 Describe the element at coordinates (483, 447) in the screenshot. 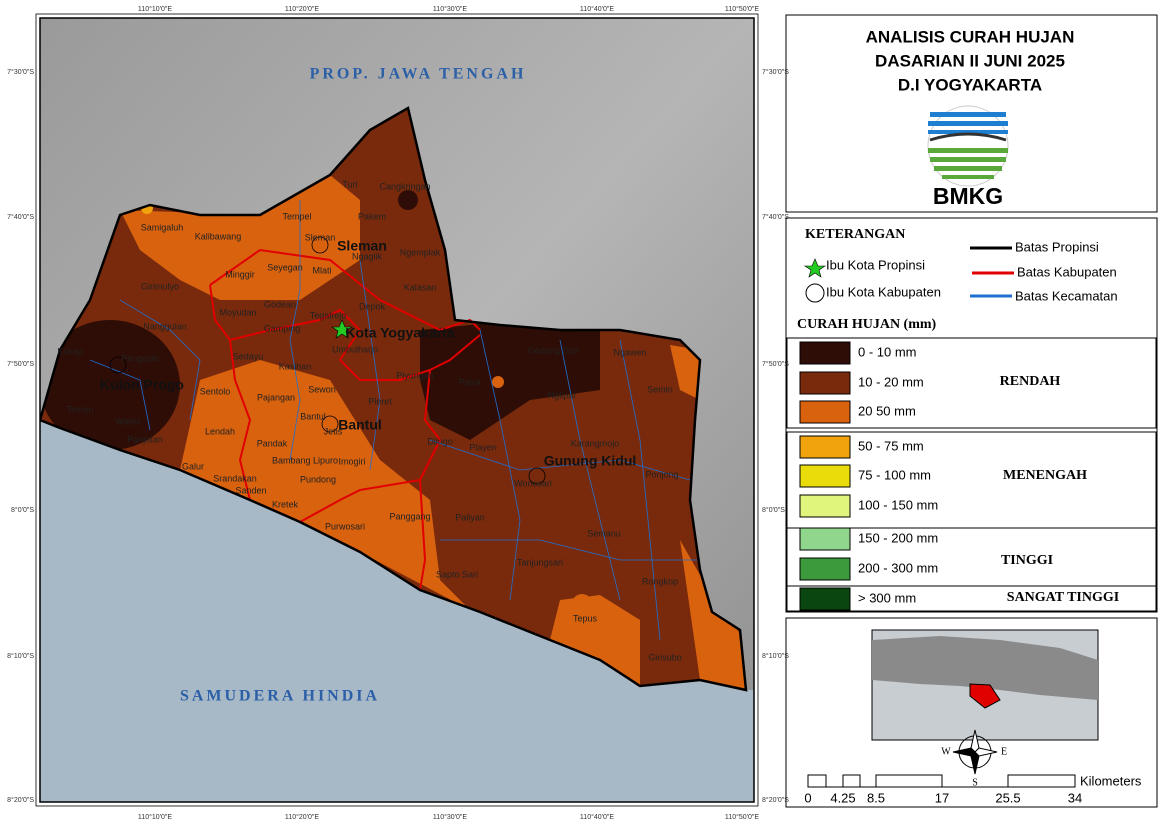

I see `place-label: Playen` at that location.